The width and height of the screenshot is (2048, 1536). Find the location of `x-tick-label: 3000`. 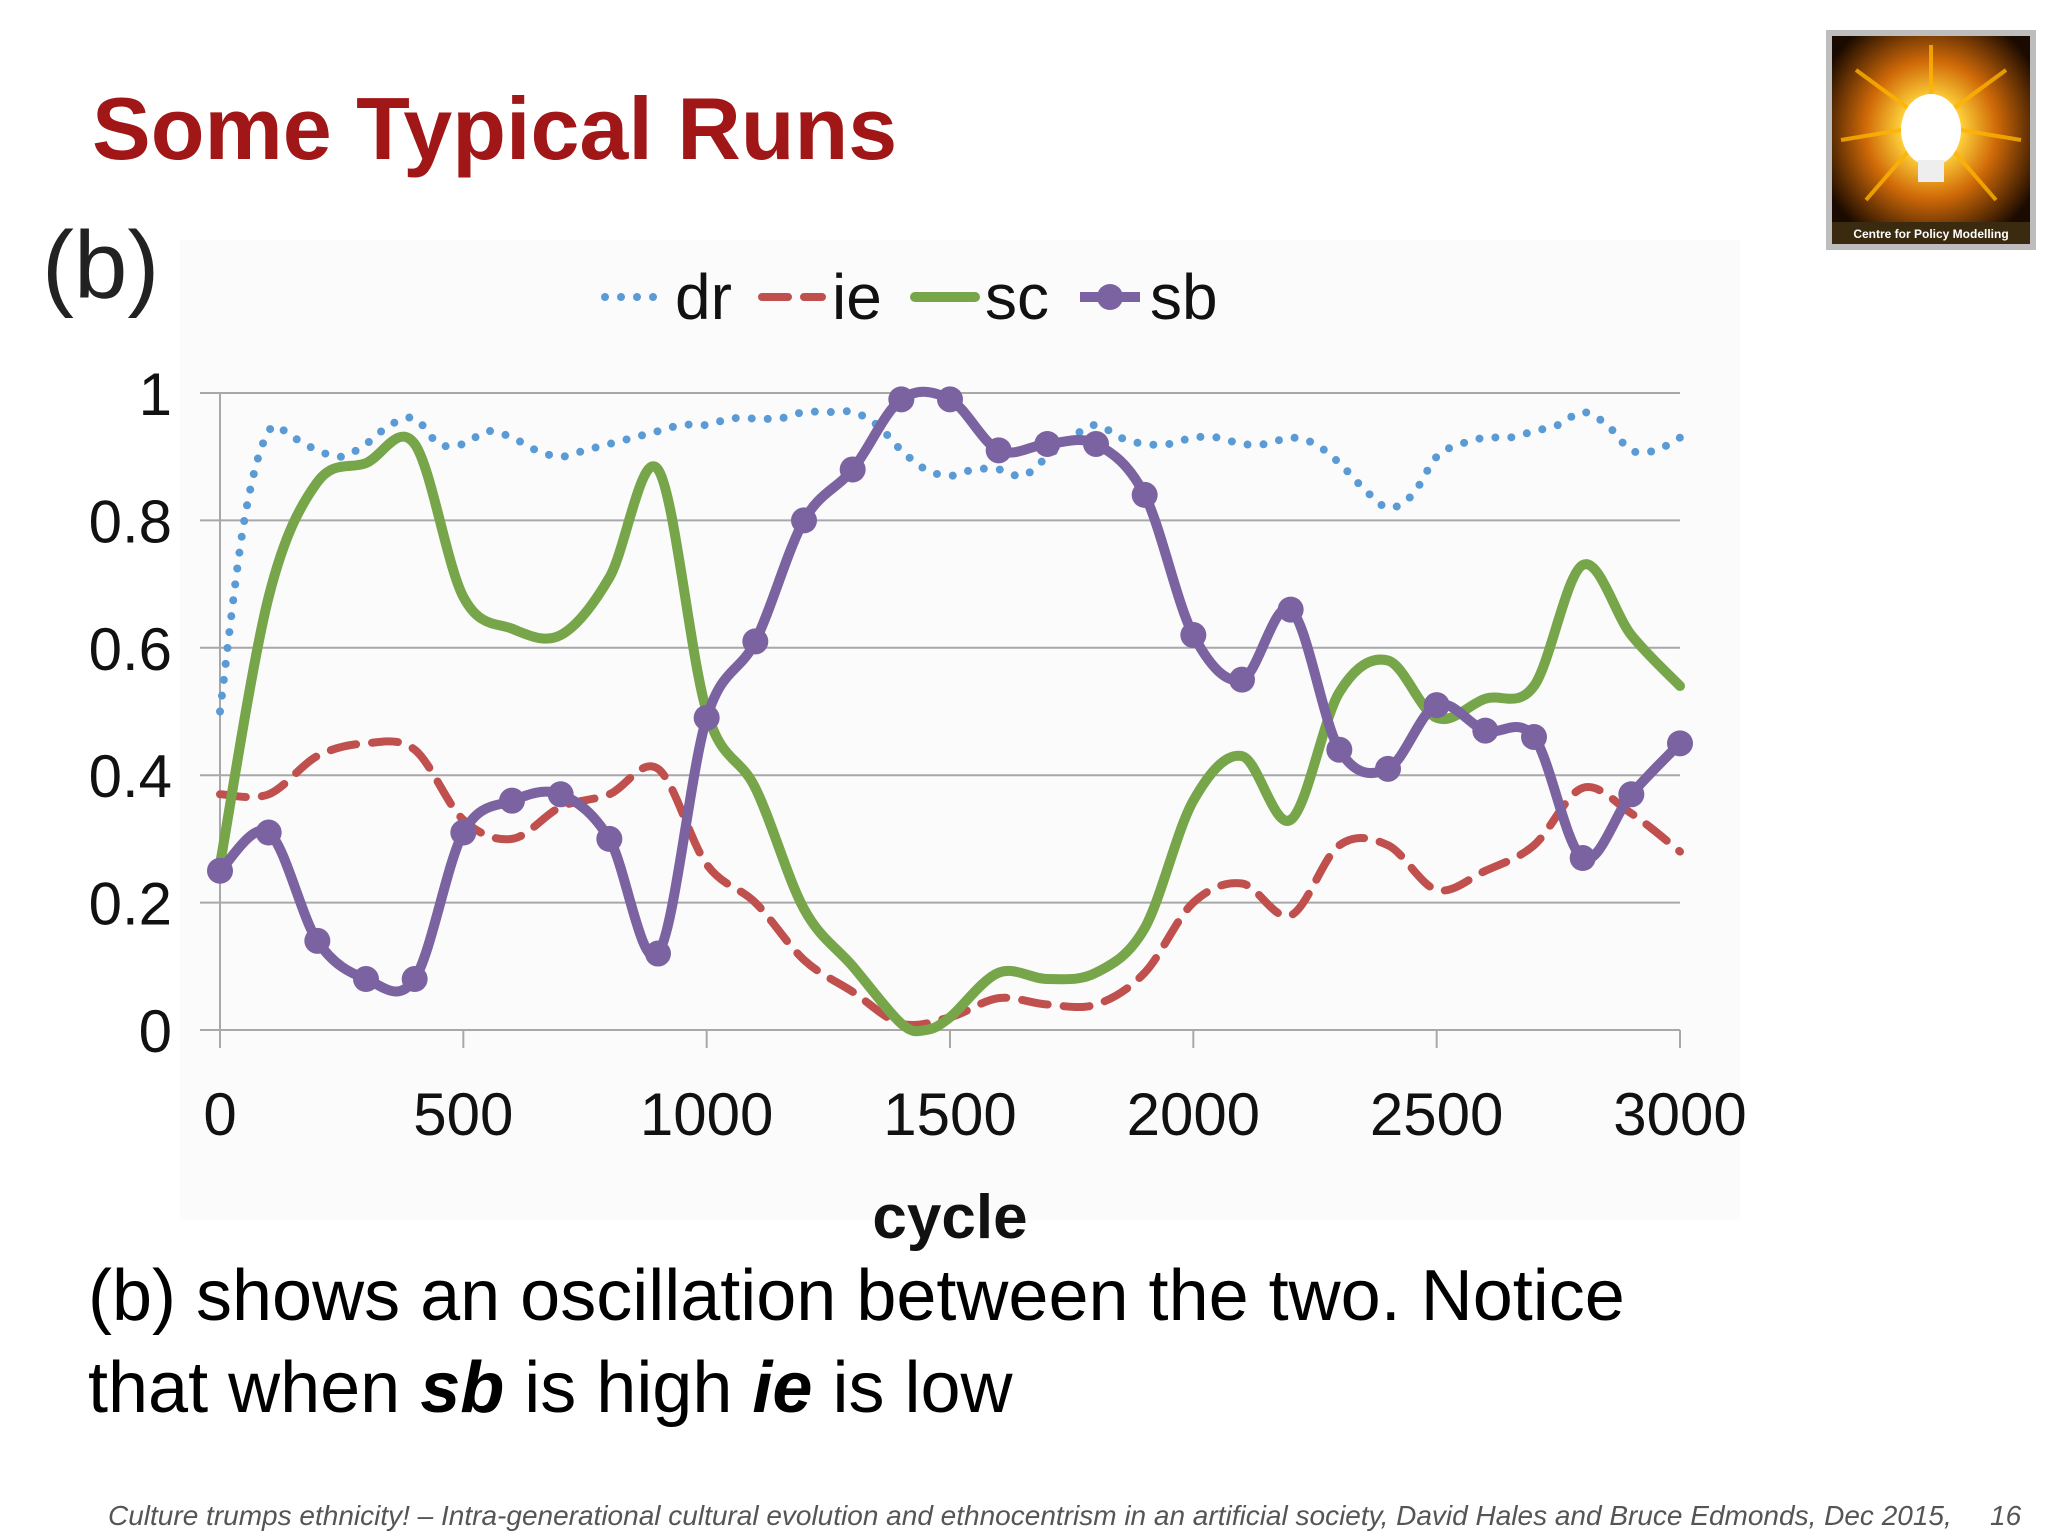

x-tick-label: 3000 is located at coordinates (1679, 1114).